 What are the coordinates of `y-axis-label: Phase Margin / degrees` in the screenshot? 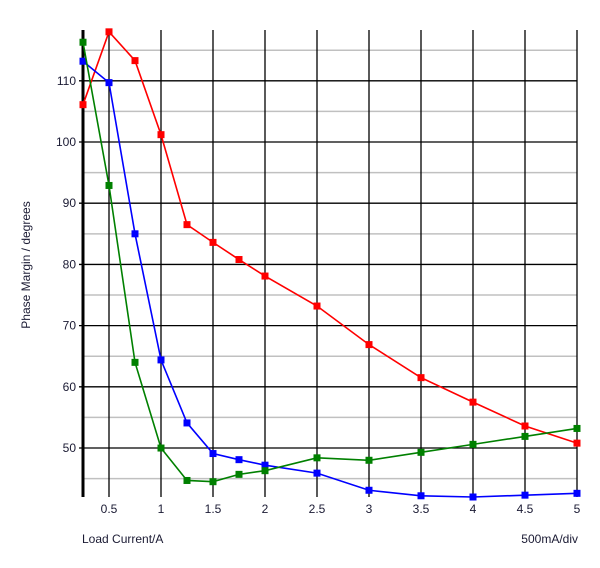 It's located at (26, 264).